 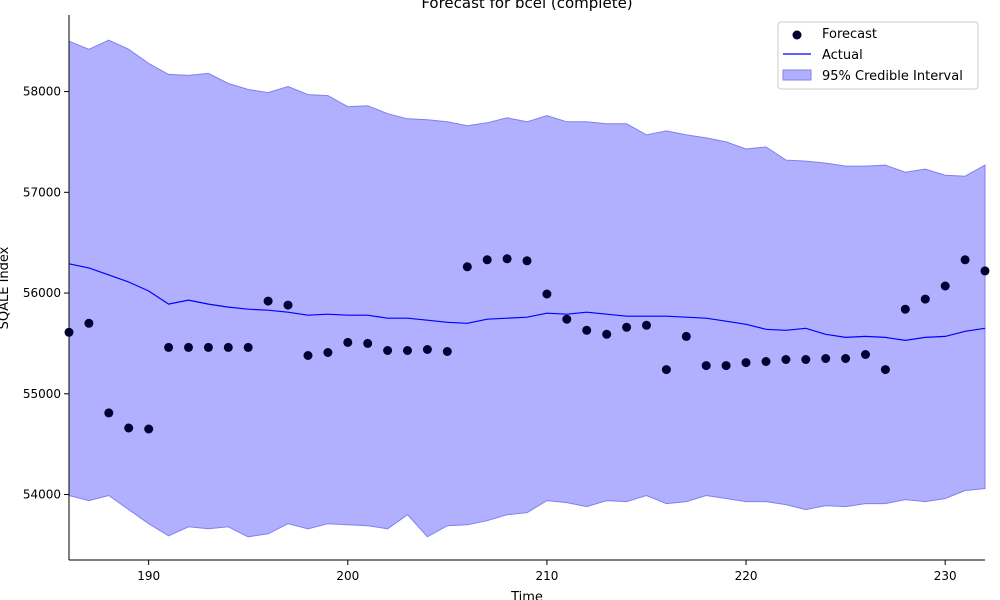 What do you see at coordinates (945, 576) in the screenshot?
I see `x-tick-label: 230` at bounding box center [945, 576].